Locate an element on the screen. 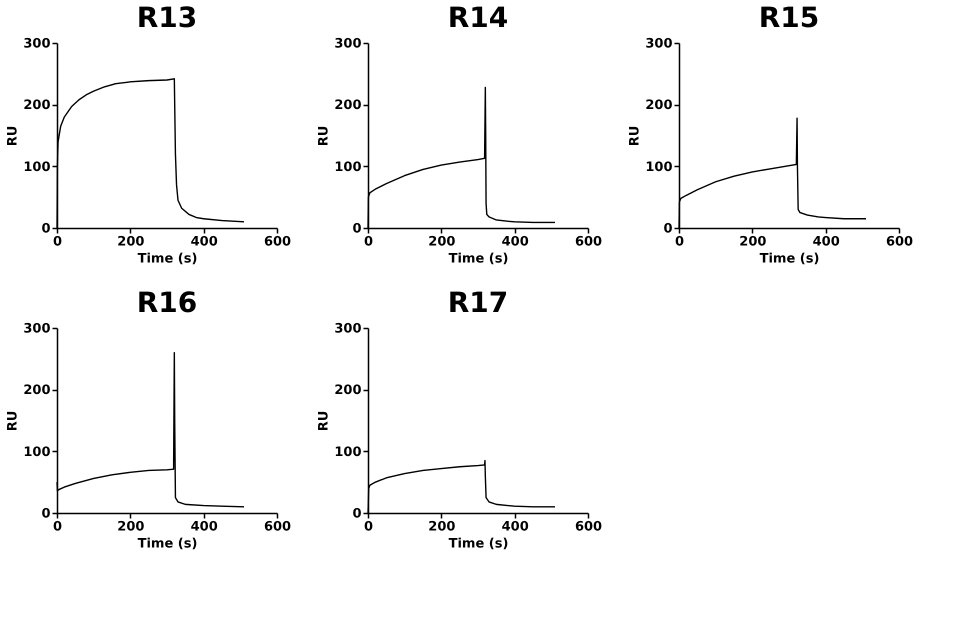  chart-title: R13 is located at coordinates (167, 17).